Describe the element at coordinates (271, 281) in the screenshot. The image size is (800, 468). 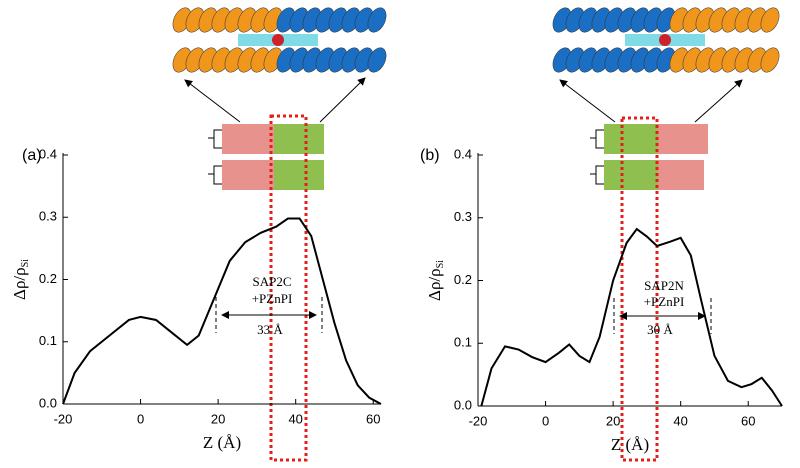
I see `annotation: SAP2C` at that location.